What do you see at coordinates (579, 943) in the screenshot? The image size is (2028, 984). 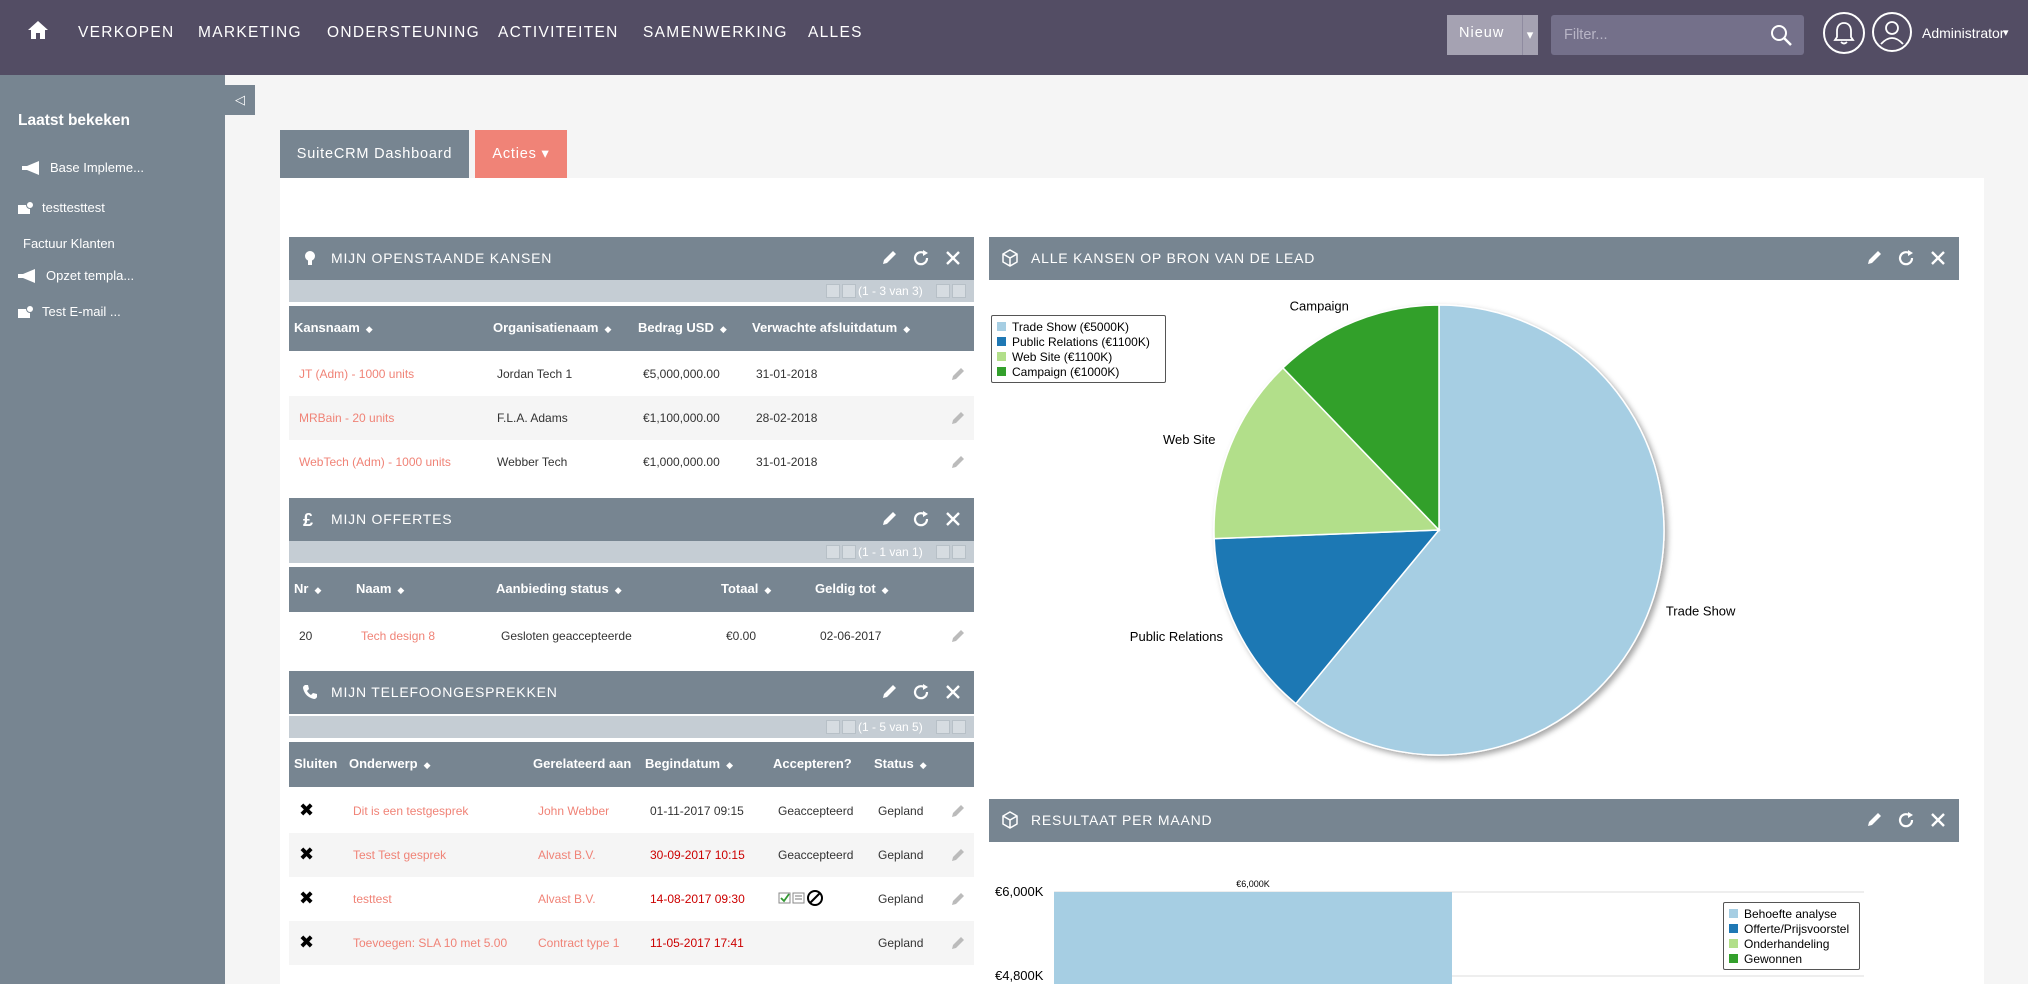 I see `related-link: Contract type 1` at bounding box center [579, 943].